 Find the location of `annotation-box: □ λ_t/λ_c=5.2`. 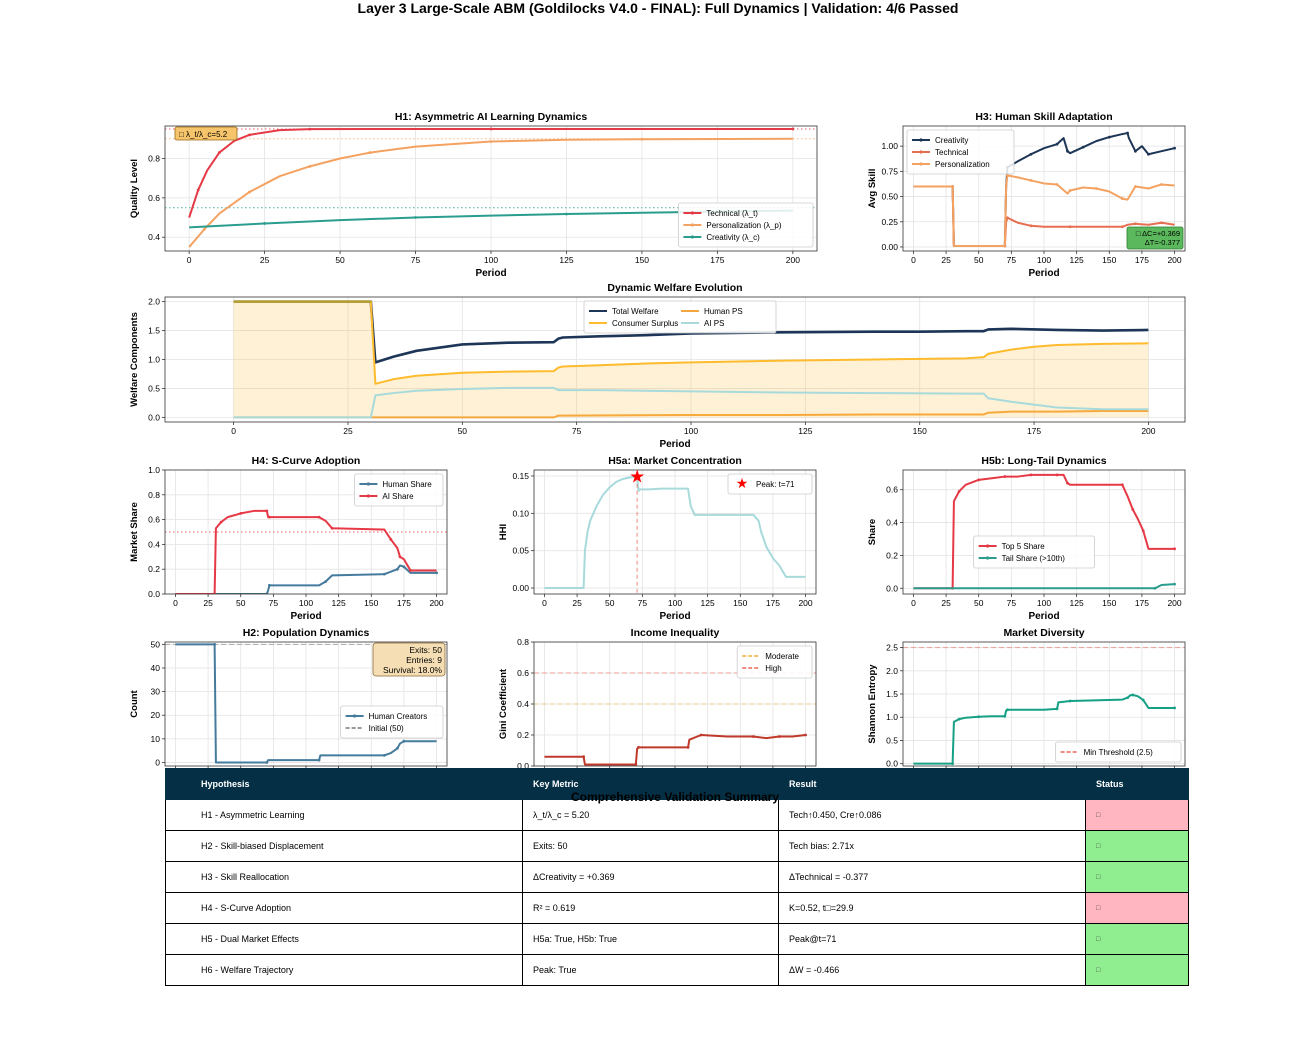

annotation-box: □ λ_t/λ_c=5.2 is located at coordinates (206, 133).